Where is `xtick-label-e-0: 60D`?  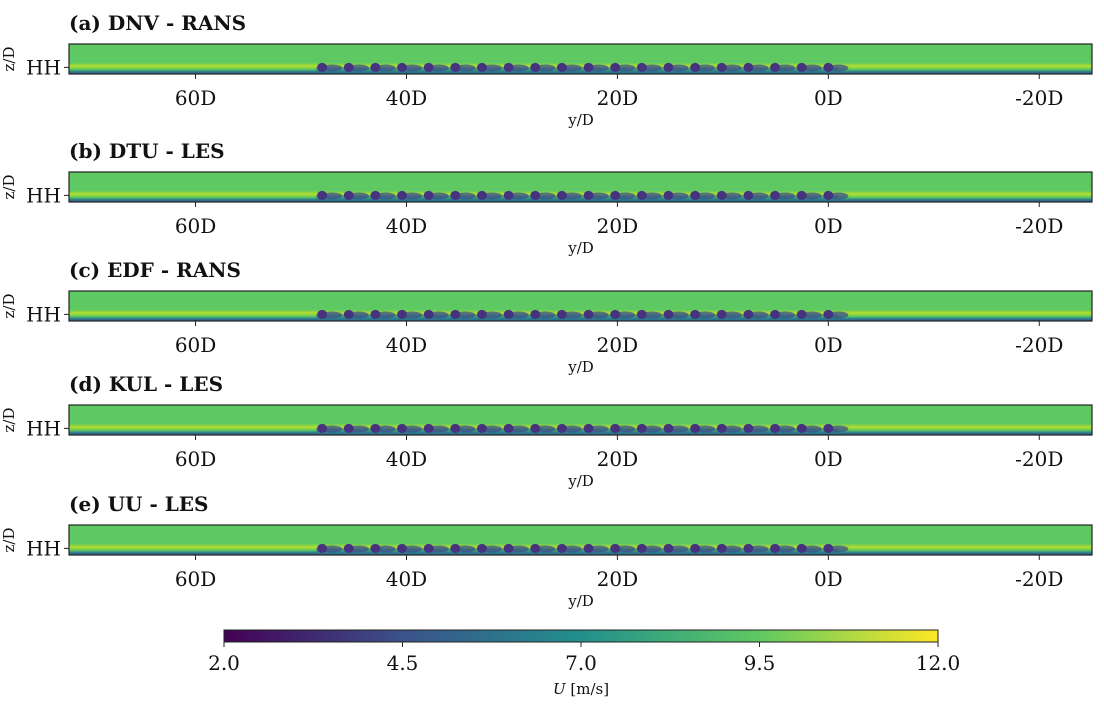 xtick-label-e-0: 60D is located at coordinates (195, 579).